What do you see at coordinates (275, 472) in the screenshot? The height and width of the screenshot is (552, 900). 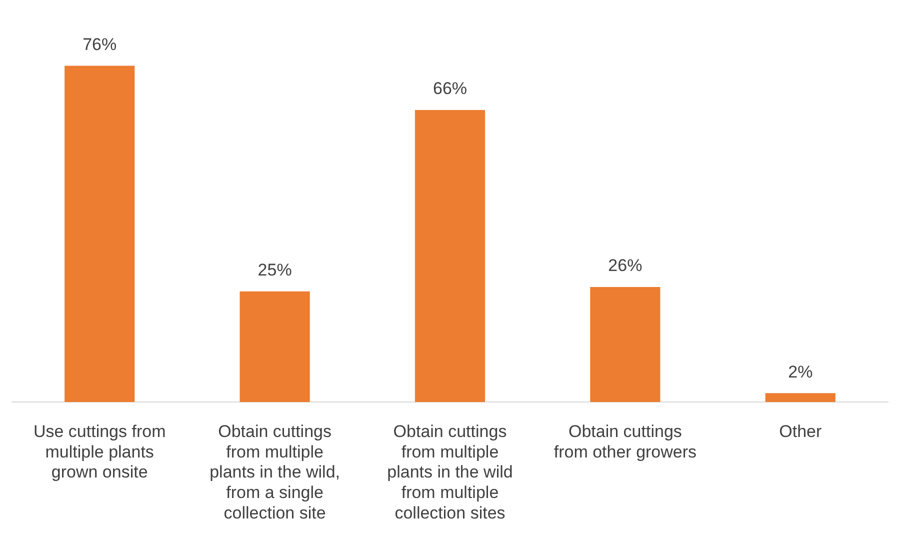 I see `x-tick-label: Obtain cuttings from multiple plants in the wild, from a single collection site` at bounding box center [275, 472].